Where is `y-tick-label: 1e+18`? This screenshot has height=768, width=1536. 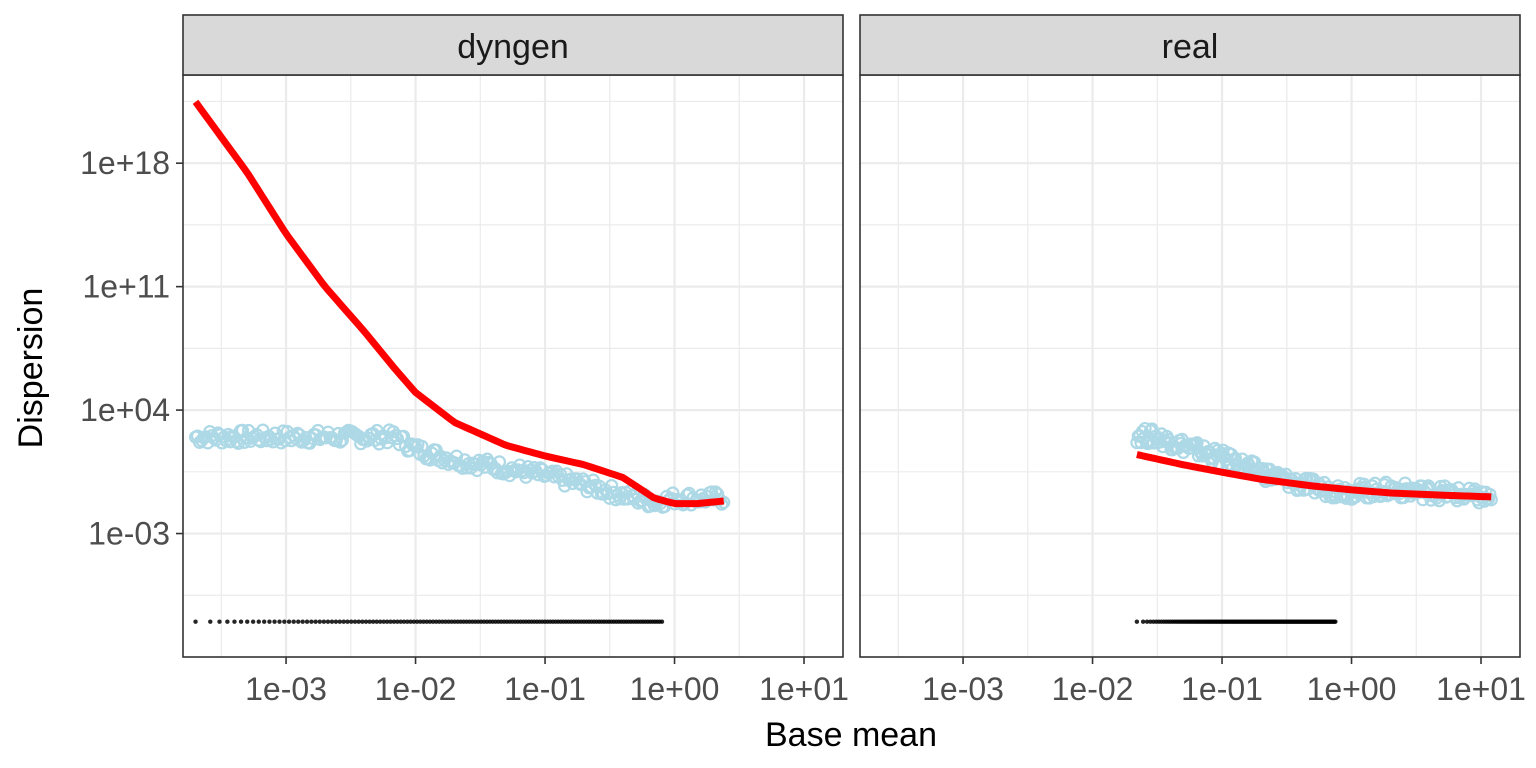 y-tick-label: 1e+18 is located at coordinates (125, 163).